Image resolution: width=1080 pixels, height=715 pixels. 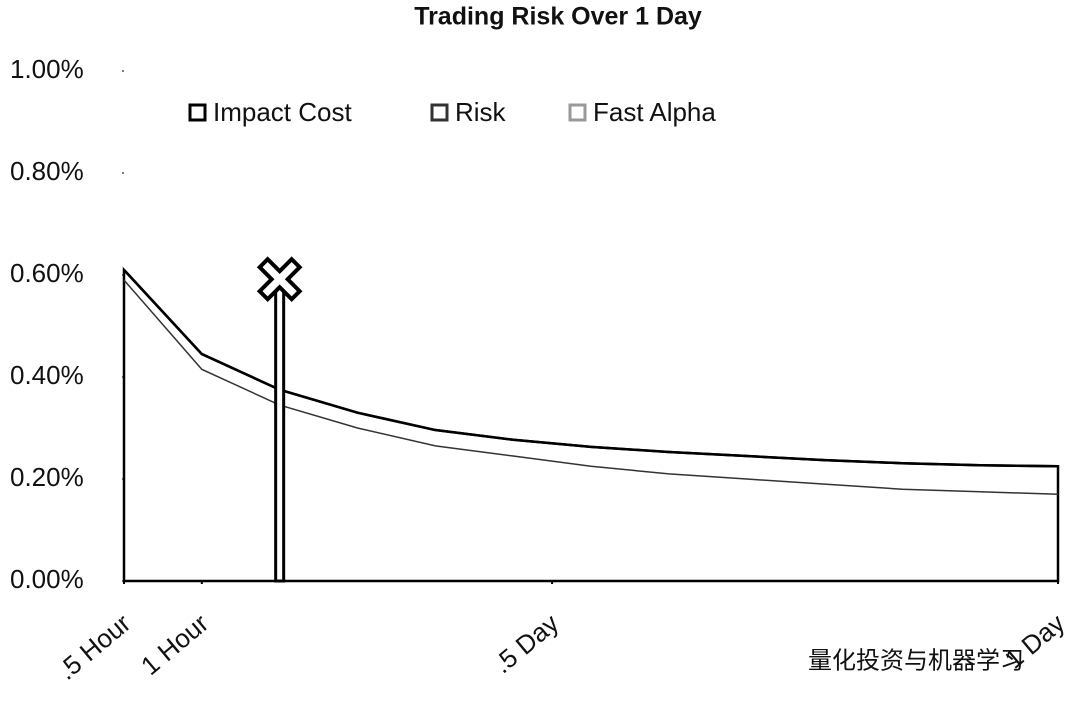 What do you see at coordinates (47, 375) in the screenshot?
I see `y-tick-label: 0.40%` at bounding box center [47, 375].